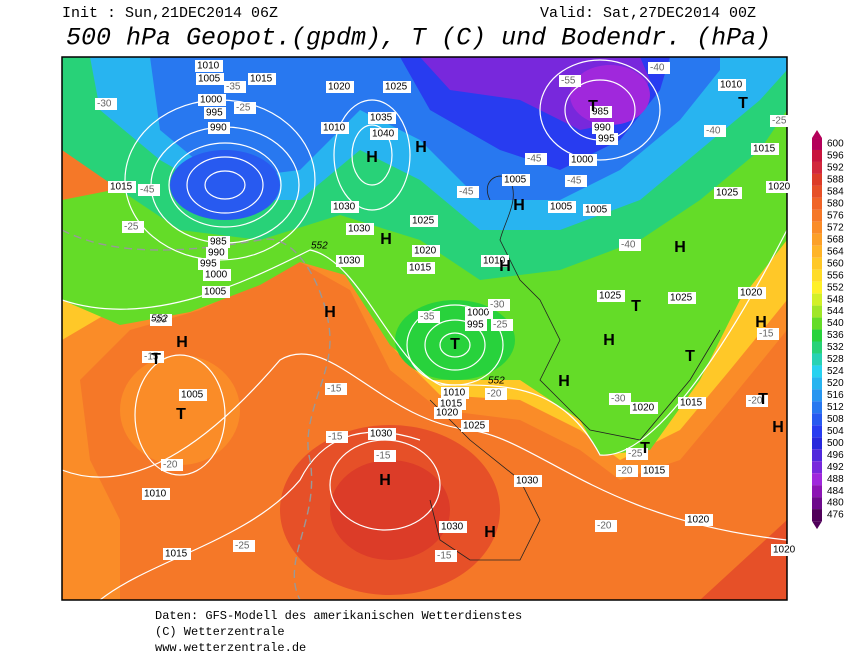 Image resolution: width=850 pixels, height=657 pixels. I want to click on scale-label: 512, so click(835, 407).